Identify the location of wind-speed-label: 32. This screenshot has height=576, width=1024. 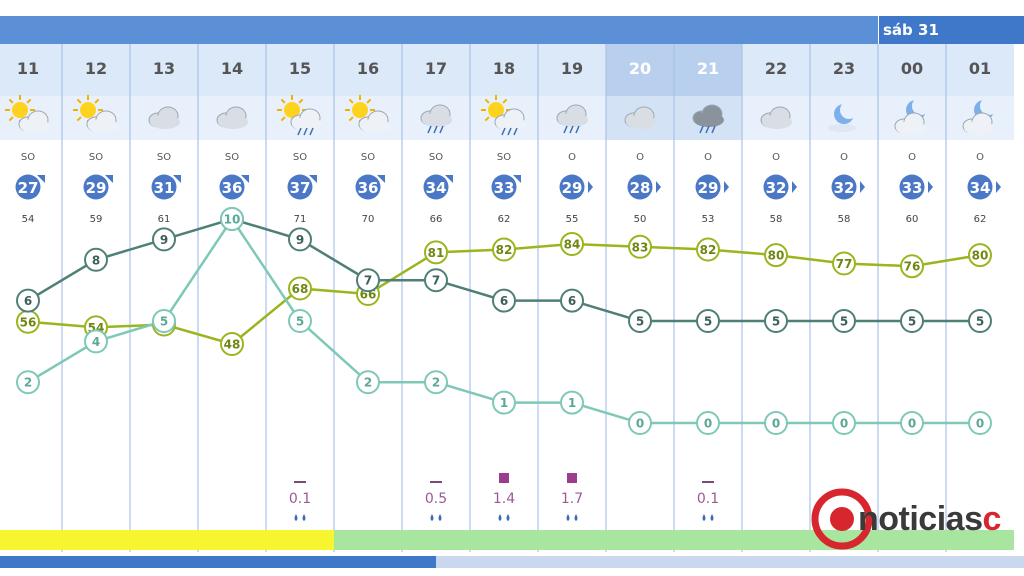
(844, 188).